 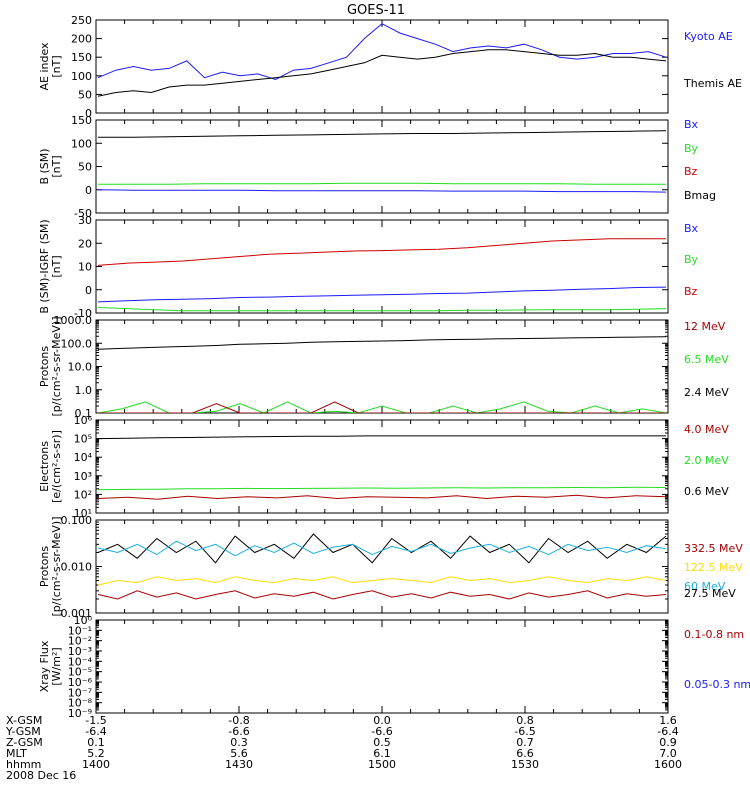 What do you see at coordinates (80, 692) in the screenshot?
I see `y-tick-label: 10⁻⁷` at bounding box center [80, 692].